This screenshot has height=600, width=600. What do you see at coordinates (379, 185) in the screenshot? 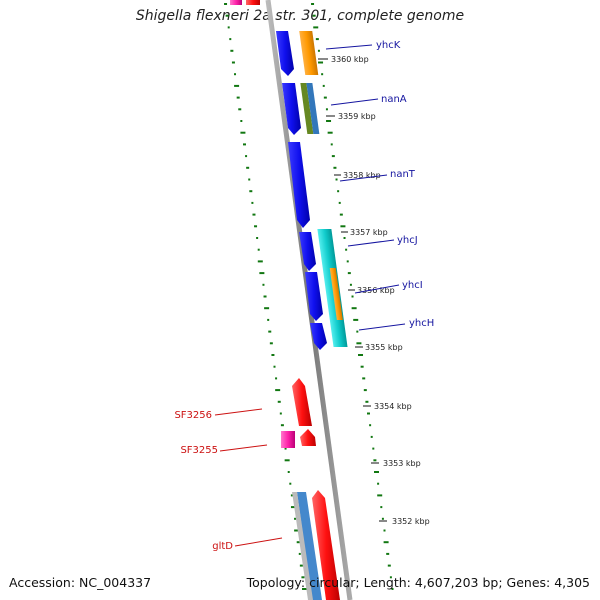
I see `gene-labels-right: yhcK nanA nanT yhcJ yhcI yhcH` at bounding box center [379, 185].